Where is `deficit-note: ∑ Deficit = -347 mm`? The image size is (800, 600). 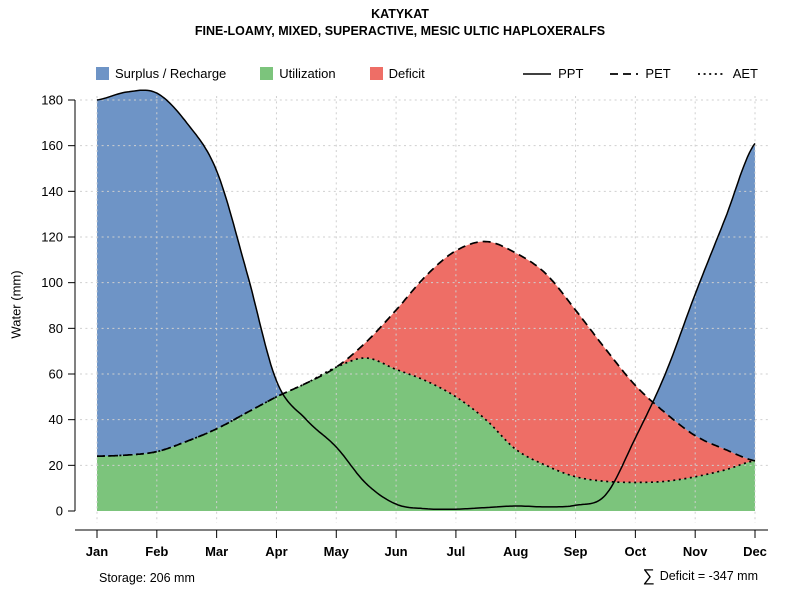
deficit-note: ∑ Deficit = -347 mm is located at coordinates (700, 575).